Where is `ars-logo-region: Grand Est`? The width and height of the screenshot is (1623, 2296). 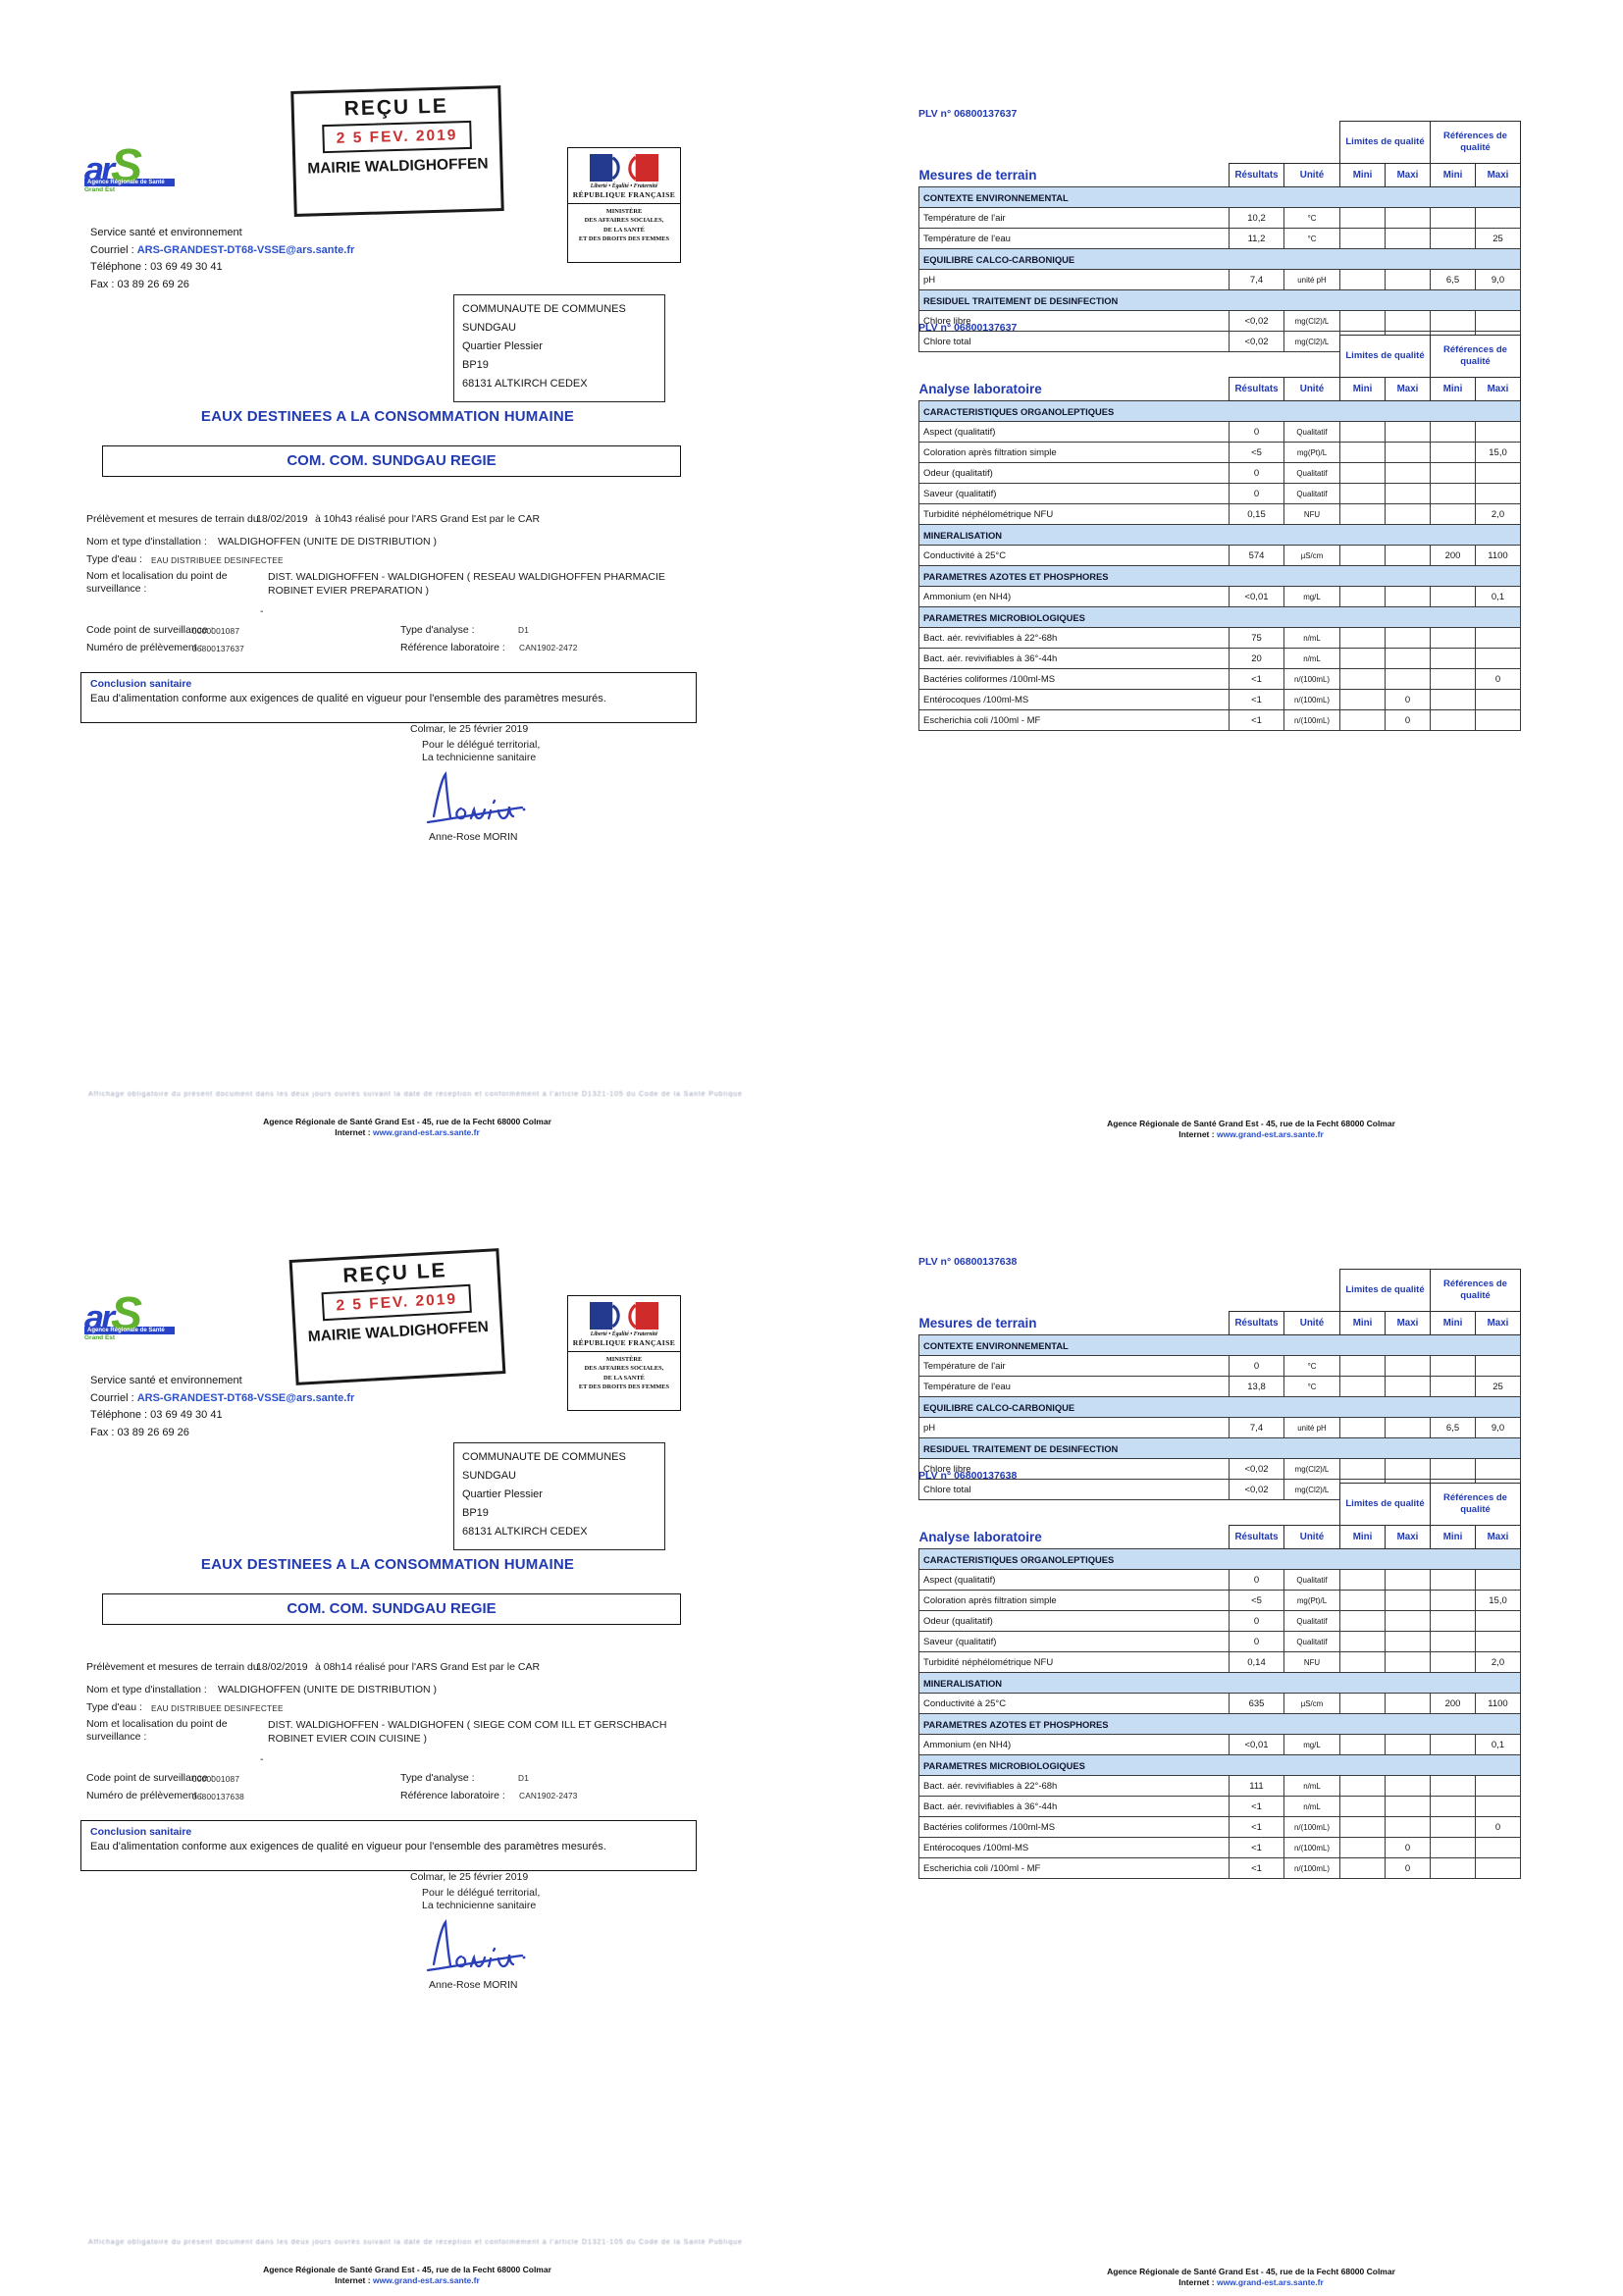 ars-logo-region: Grand Est is located at coordinates (100, 189).